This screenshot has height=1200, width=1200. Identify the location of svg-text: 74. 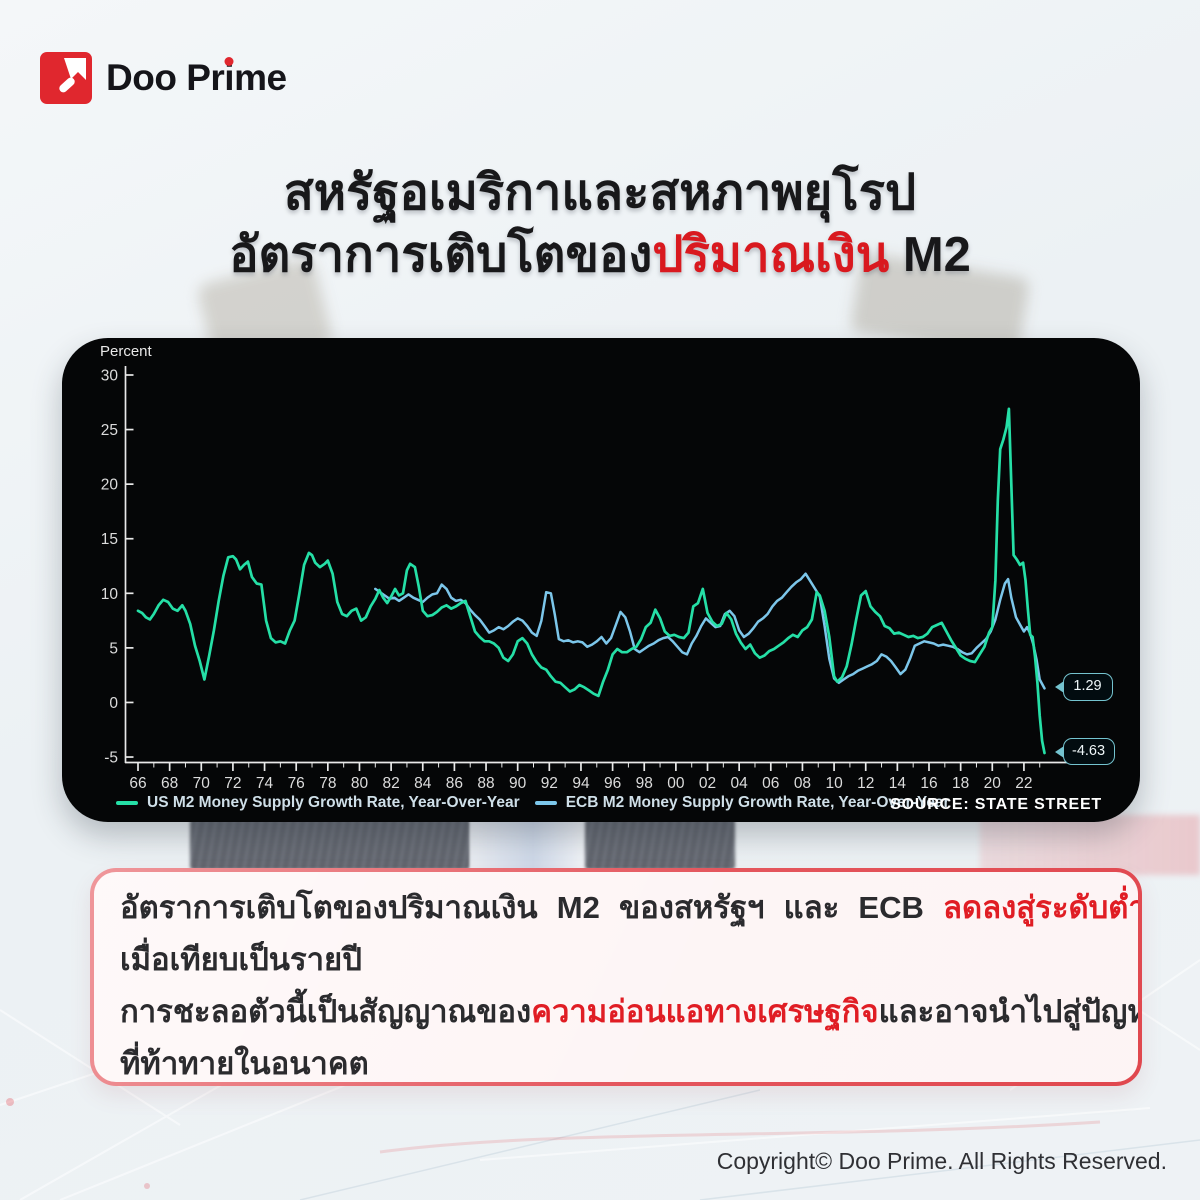
(265, 783).